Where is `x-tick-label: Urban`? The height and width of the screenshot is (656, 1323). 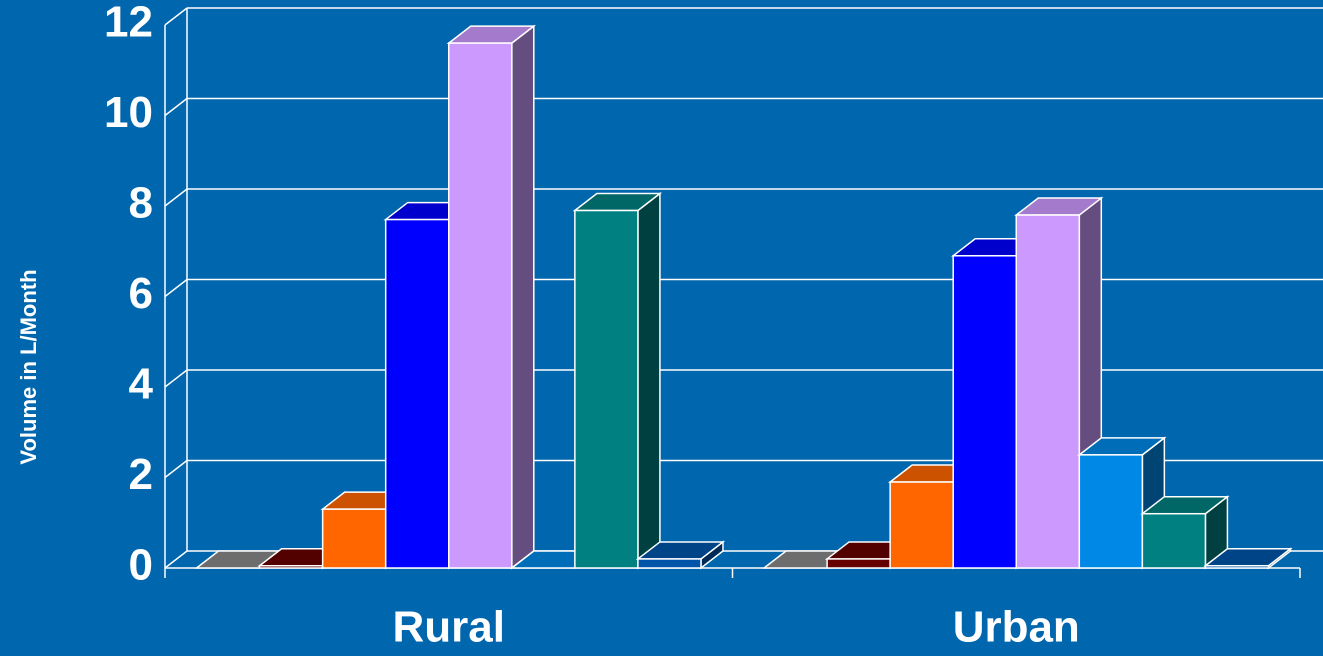
x-tick-label: Urban is located at coordinates (1016, 627).